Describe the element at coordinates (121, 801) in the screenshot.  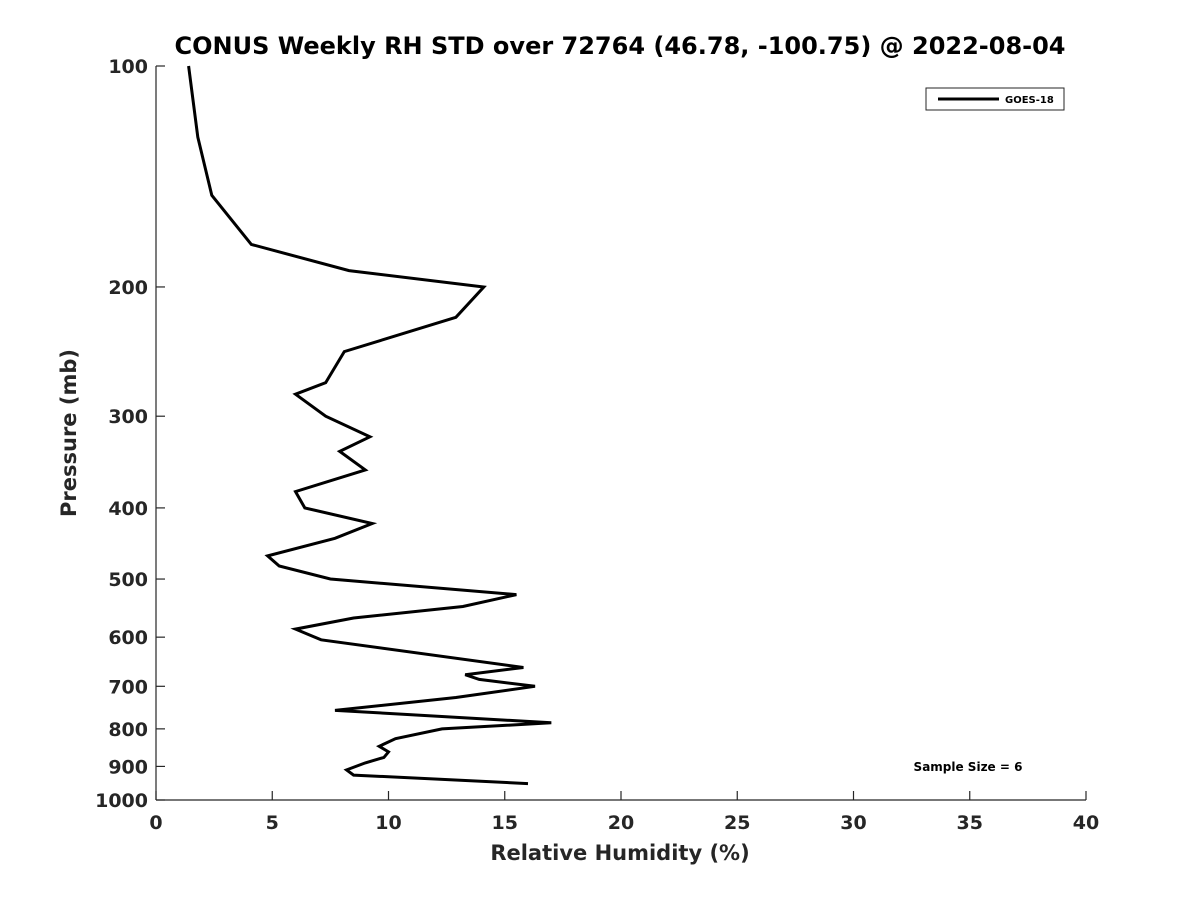
I see `y-tick-label: 1000` at that location.